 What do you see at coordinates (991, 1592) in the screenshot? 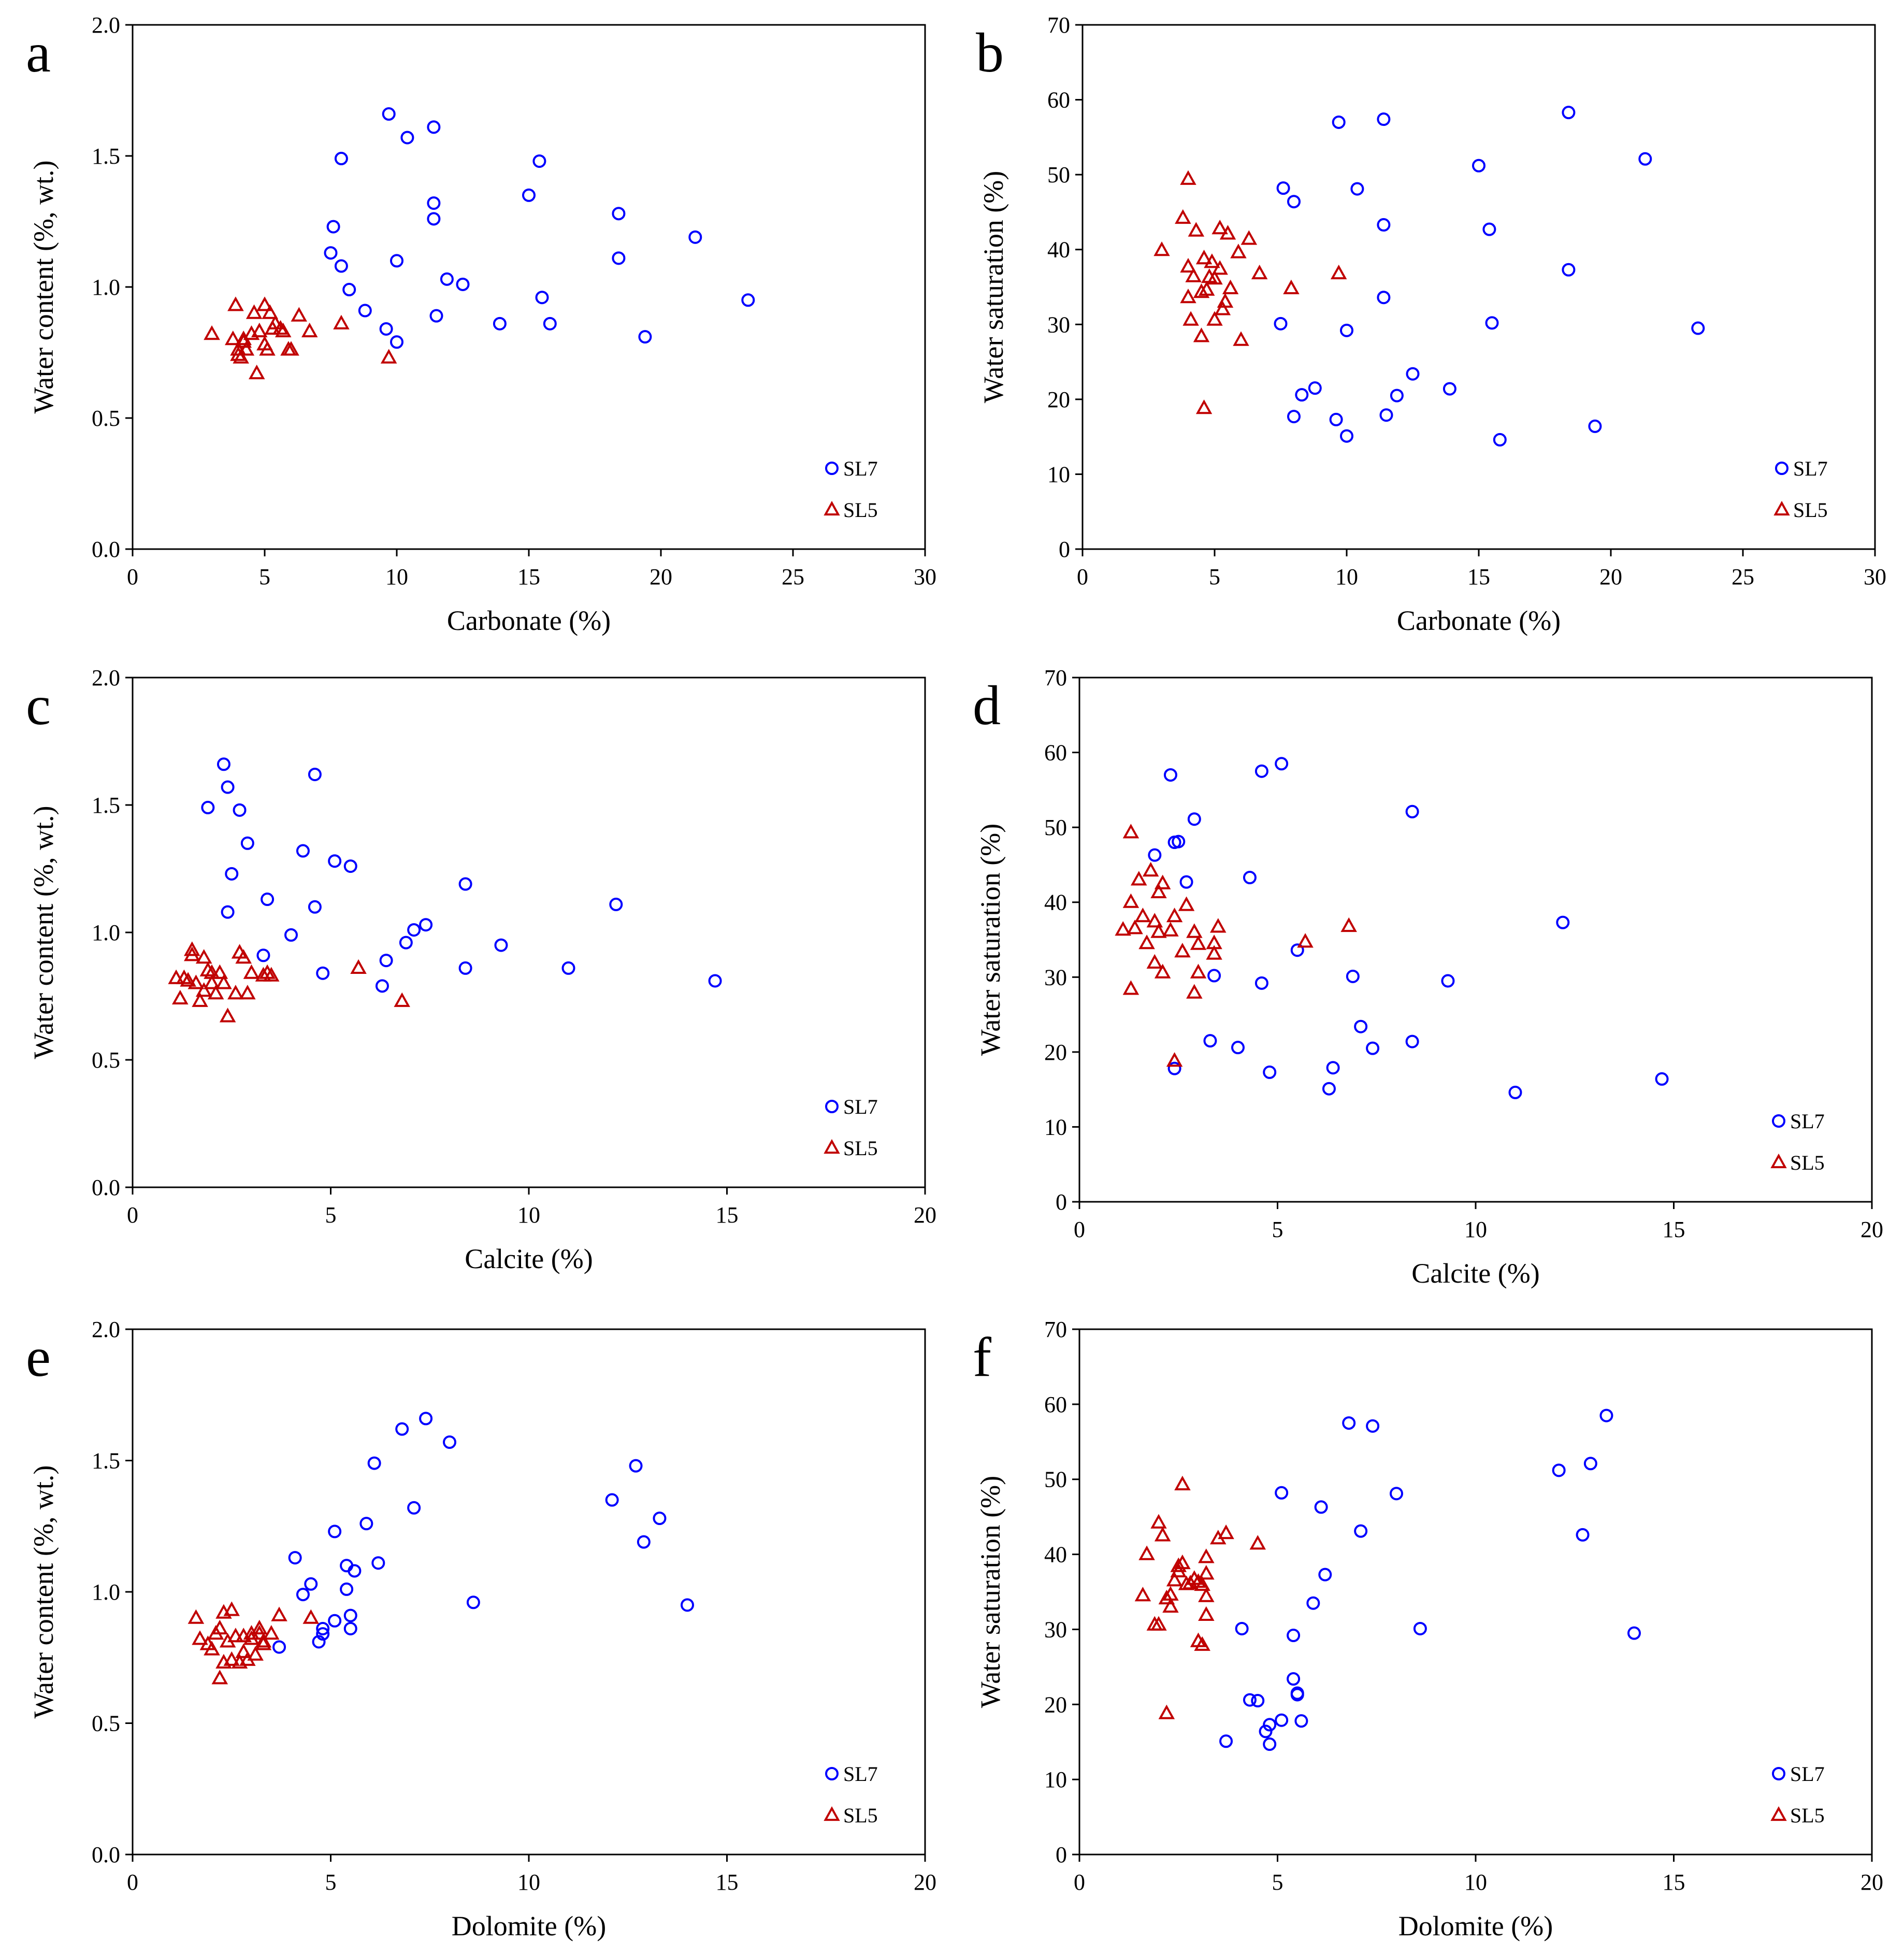
I see `y-axis-title: Water saturation (%)` at bounding box center [991, 1592].